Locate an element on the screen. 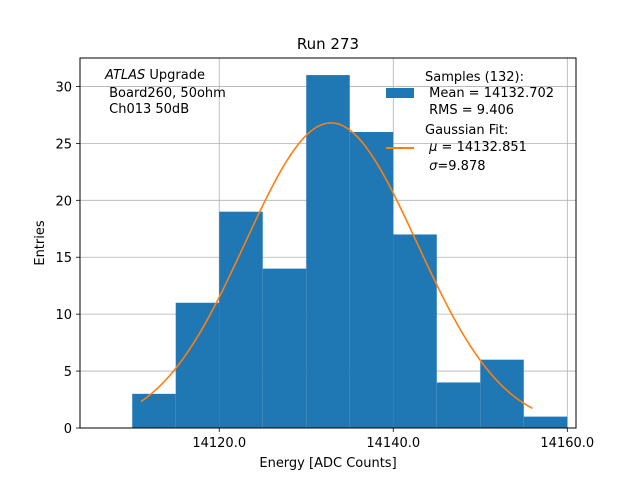 The width and height of the screenshot is (640, 480). y-tick-label: 15 is located at coordinates (63, 258).